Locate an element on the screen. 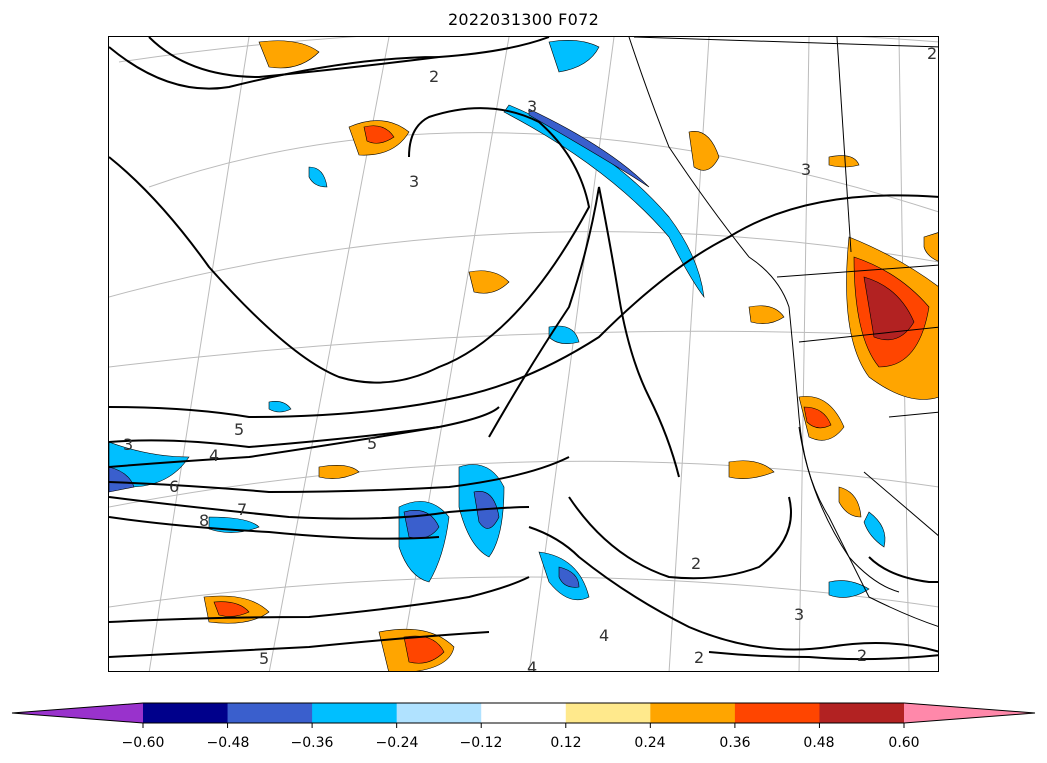 The height and width of the screenshot is (763, 1047). colorbar-tick-label: 0.24 is located at coordinates (650, 743).